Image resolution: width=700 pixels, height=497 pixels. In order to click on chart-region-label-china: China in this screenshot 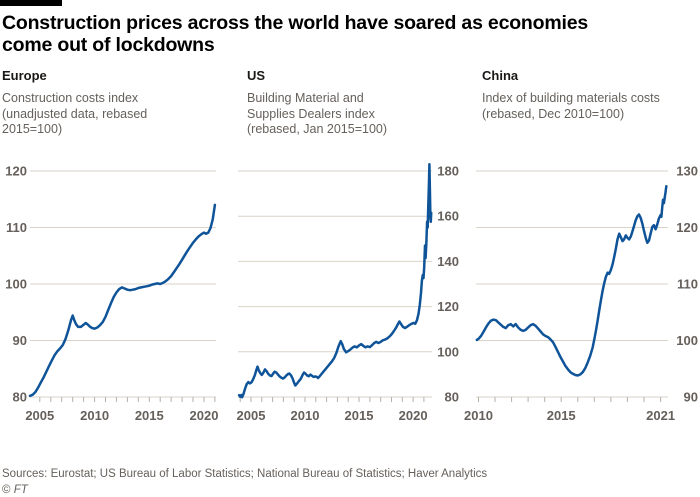, I will do `click(500, 75)`.